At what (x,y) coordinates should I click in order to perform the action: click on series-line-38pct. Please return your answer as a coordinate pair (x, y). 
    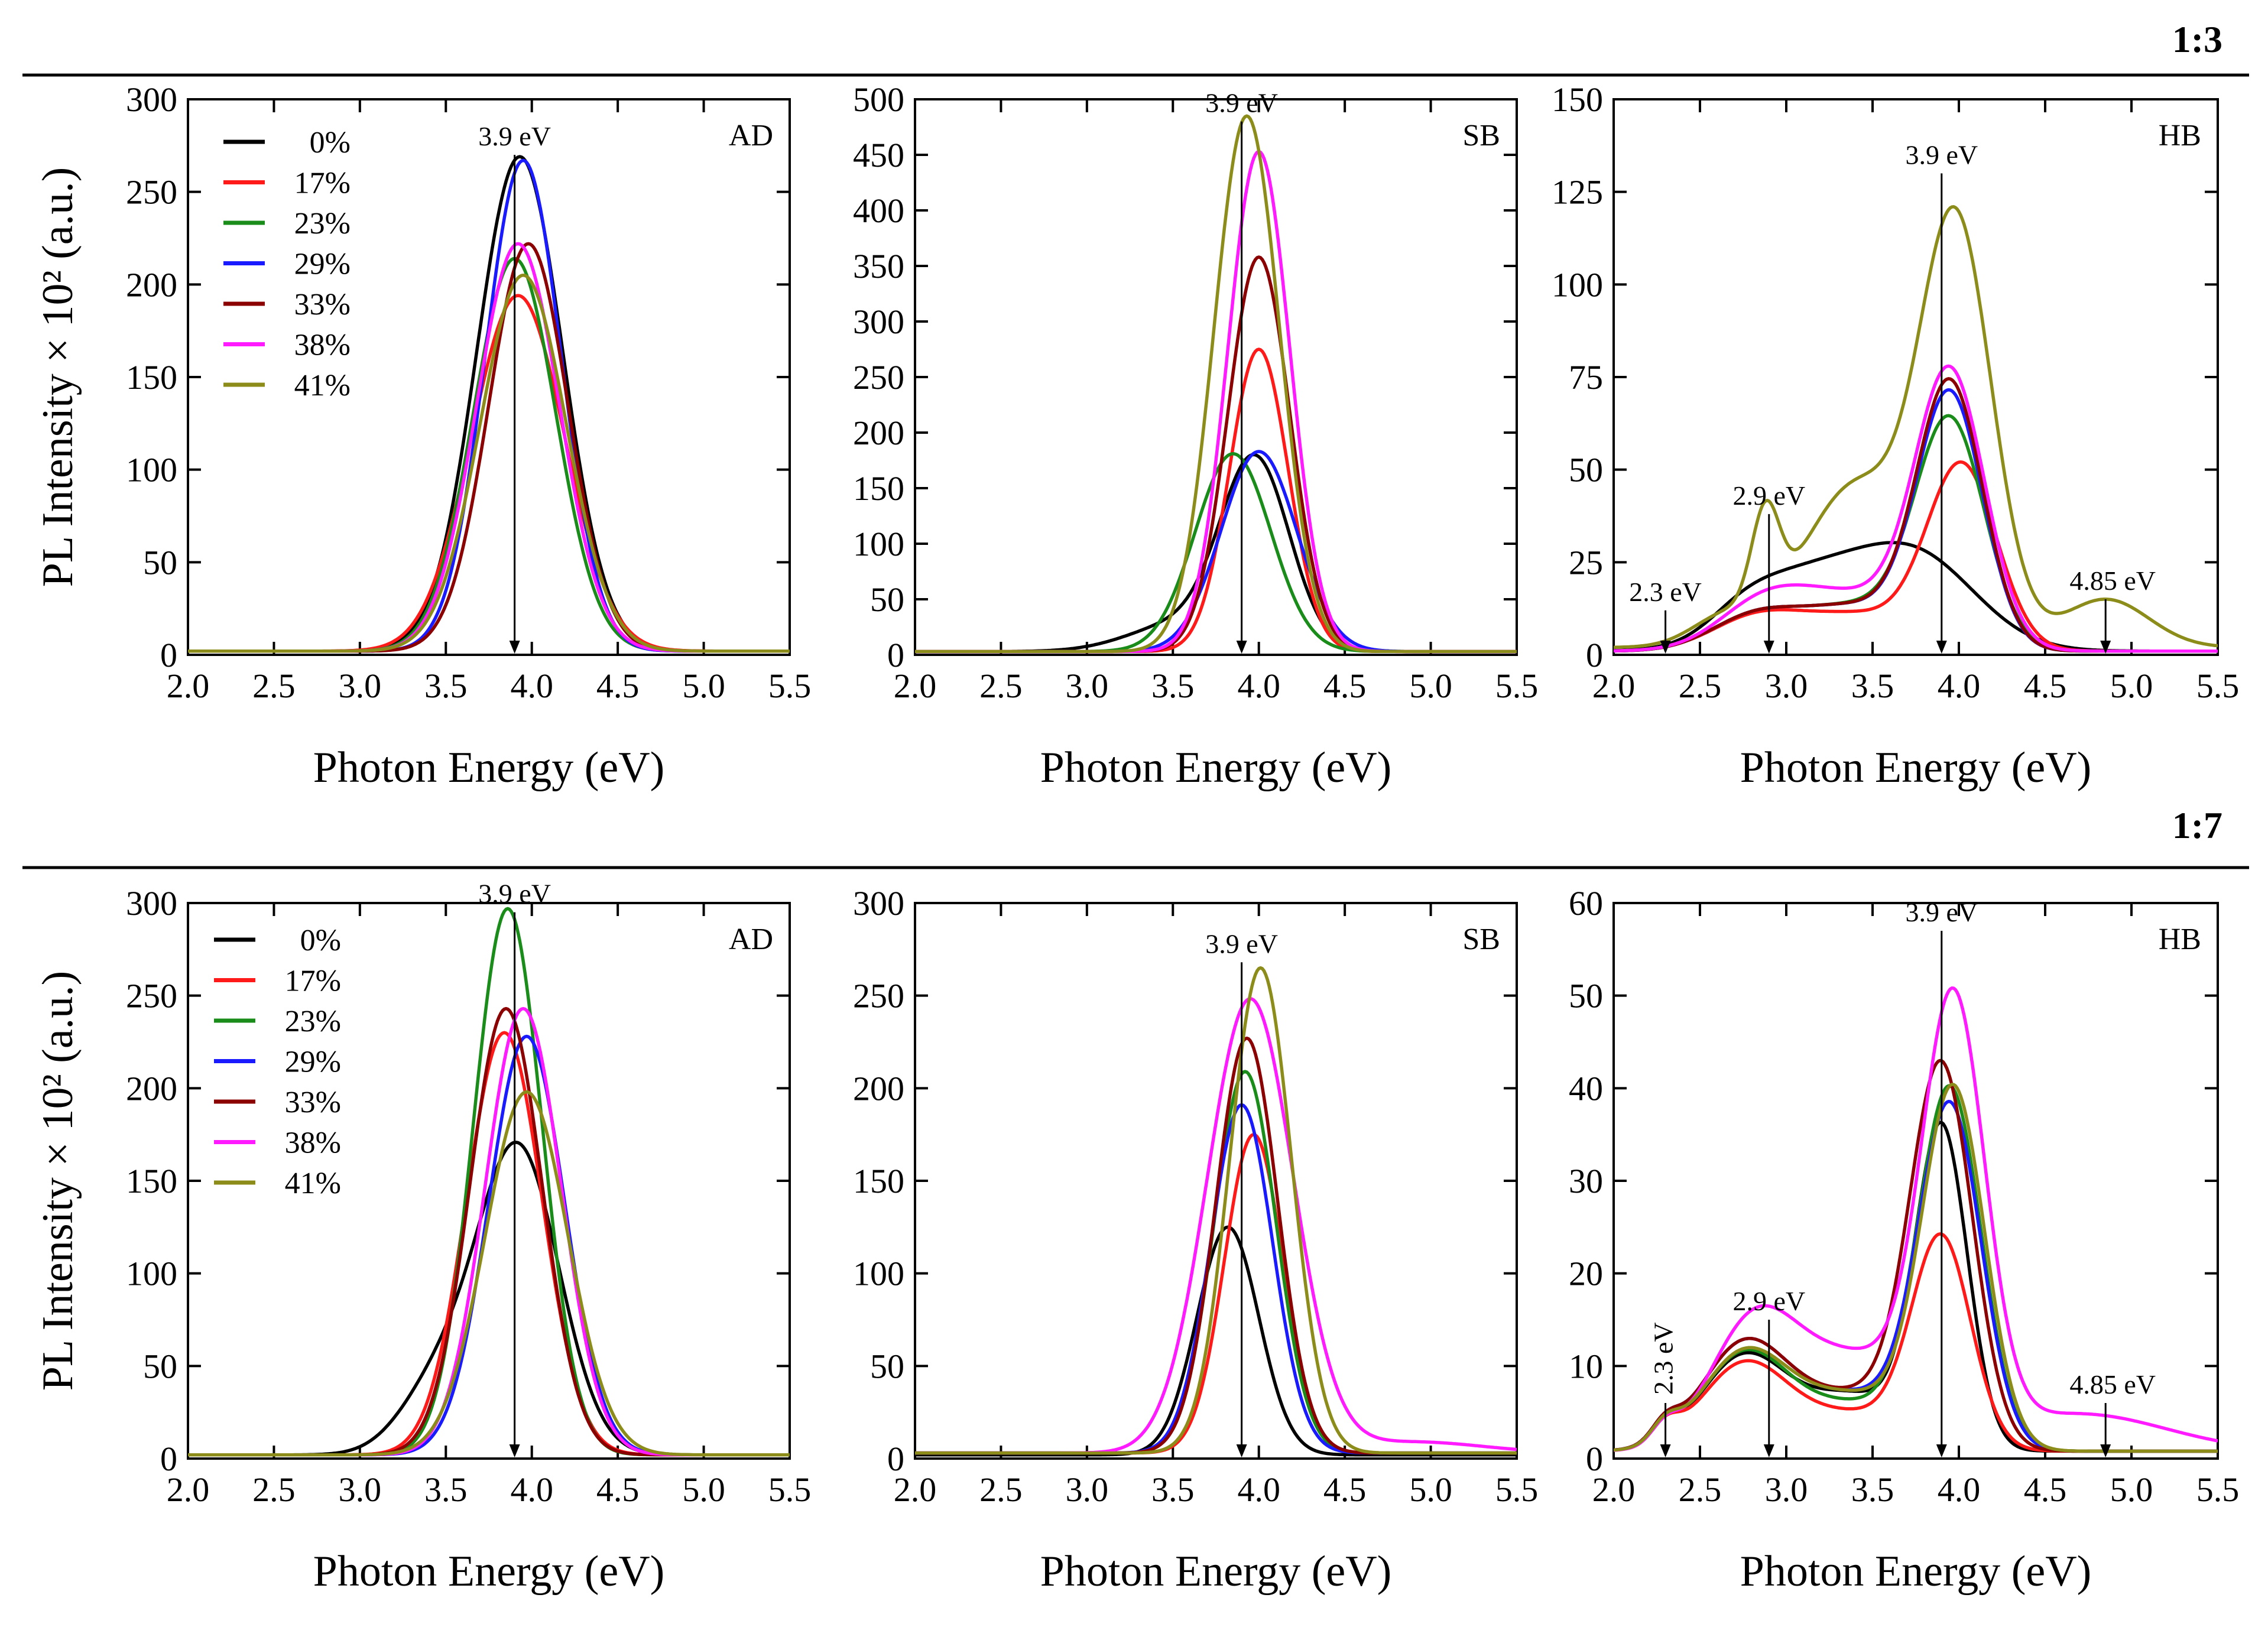
    Looking at the image, I should click on (1916, 1219).